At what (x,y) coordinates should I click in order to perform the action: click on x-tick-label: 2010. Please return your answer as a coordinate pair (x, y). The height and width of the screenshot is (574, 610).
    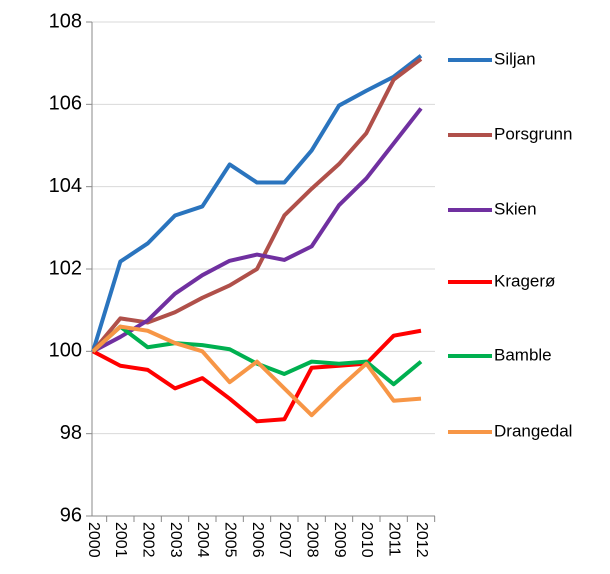
    Looking at the image, I should click on (366, 540).